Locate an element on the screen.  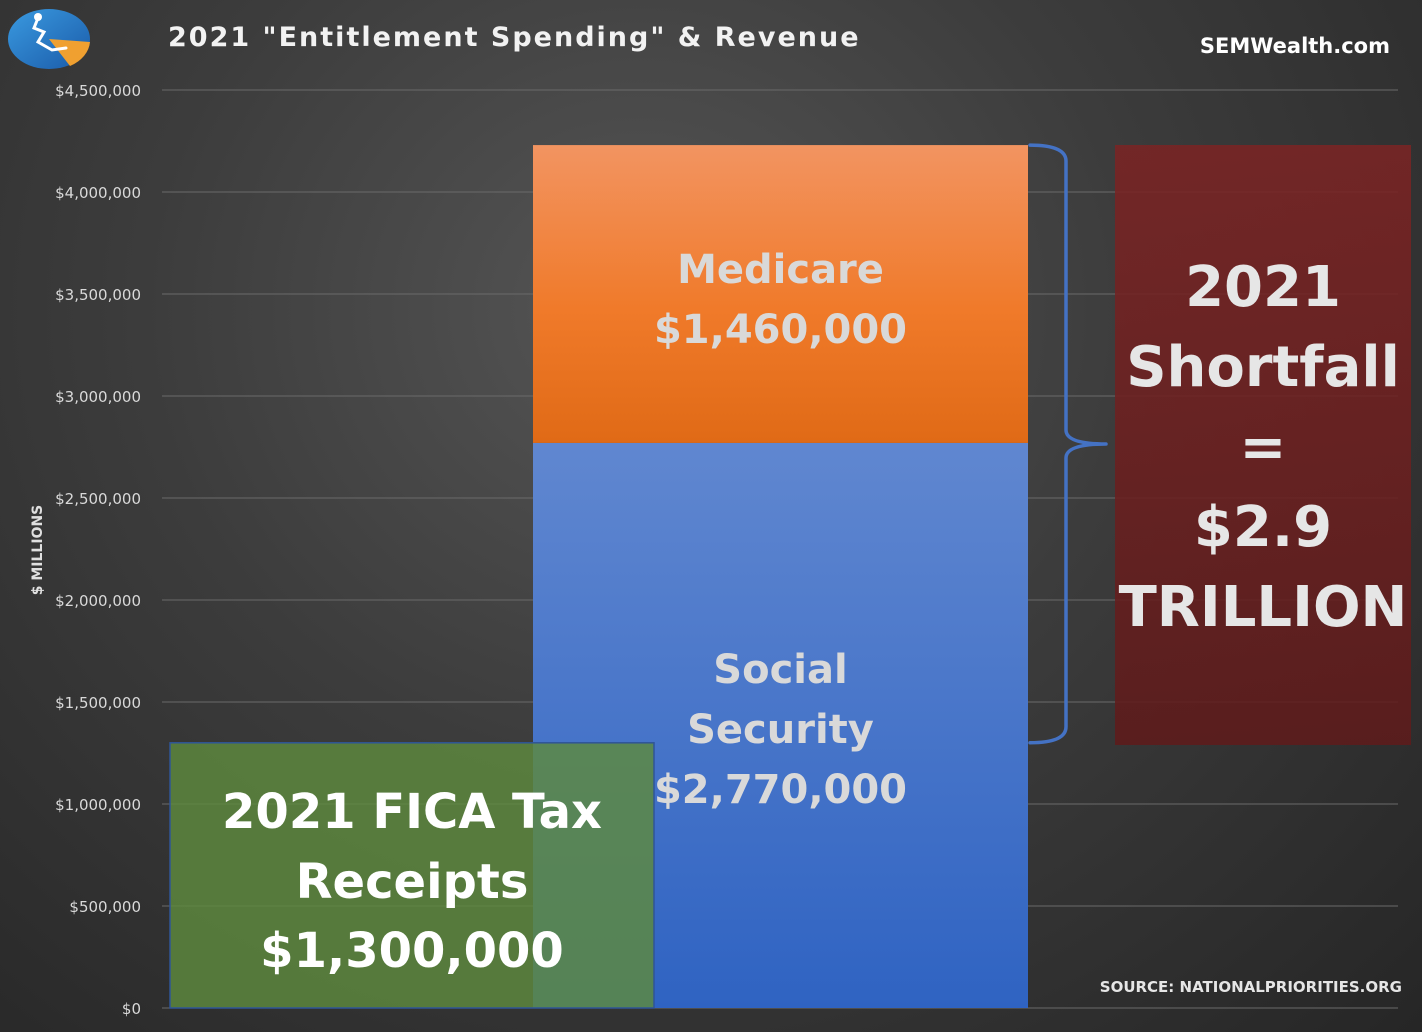
shortfall-line-1: 2021 is located at coordinates (1263, 287).